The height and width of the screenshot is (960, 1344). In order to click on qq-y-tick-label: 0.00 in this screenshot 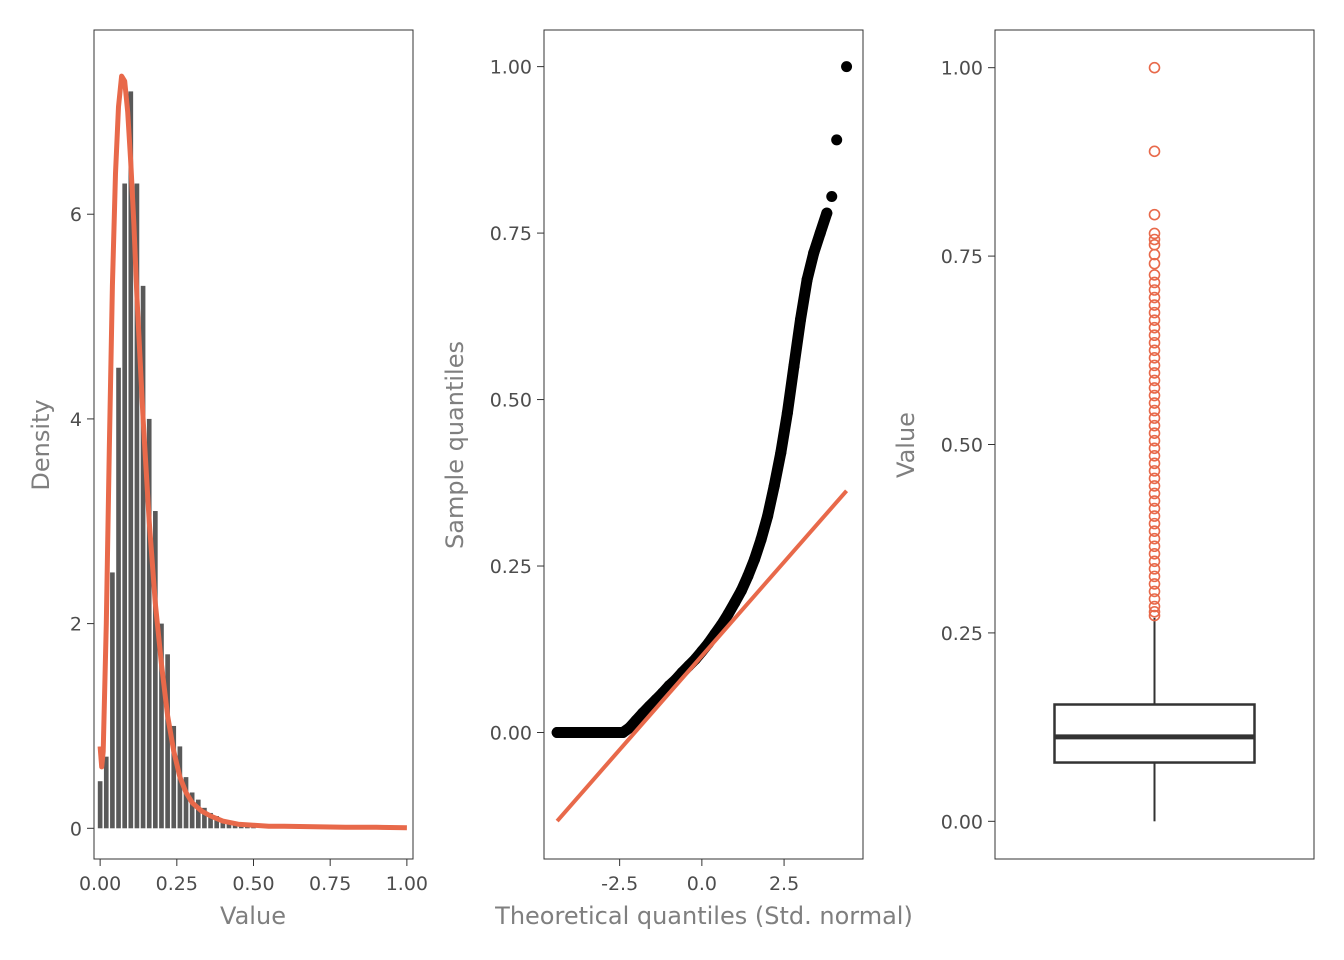, I will do `click(511, 733)`.